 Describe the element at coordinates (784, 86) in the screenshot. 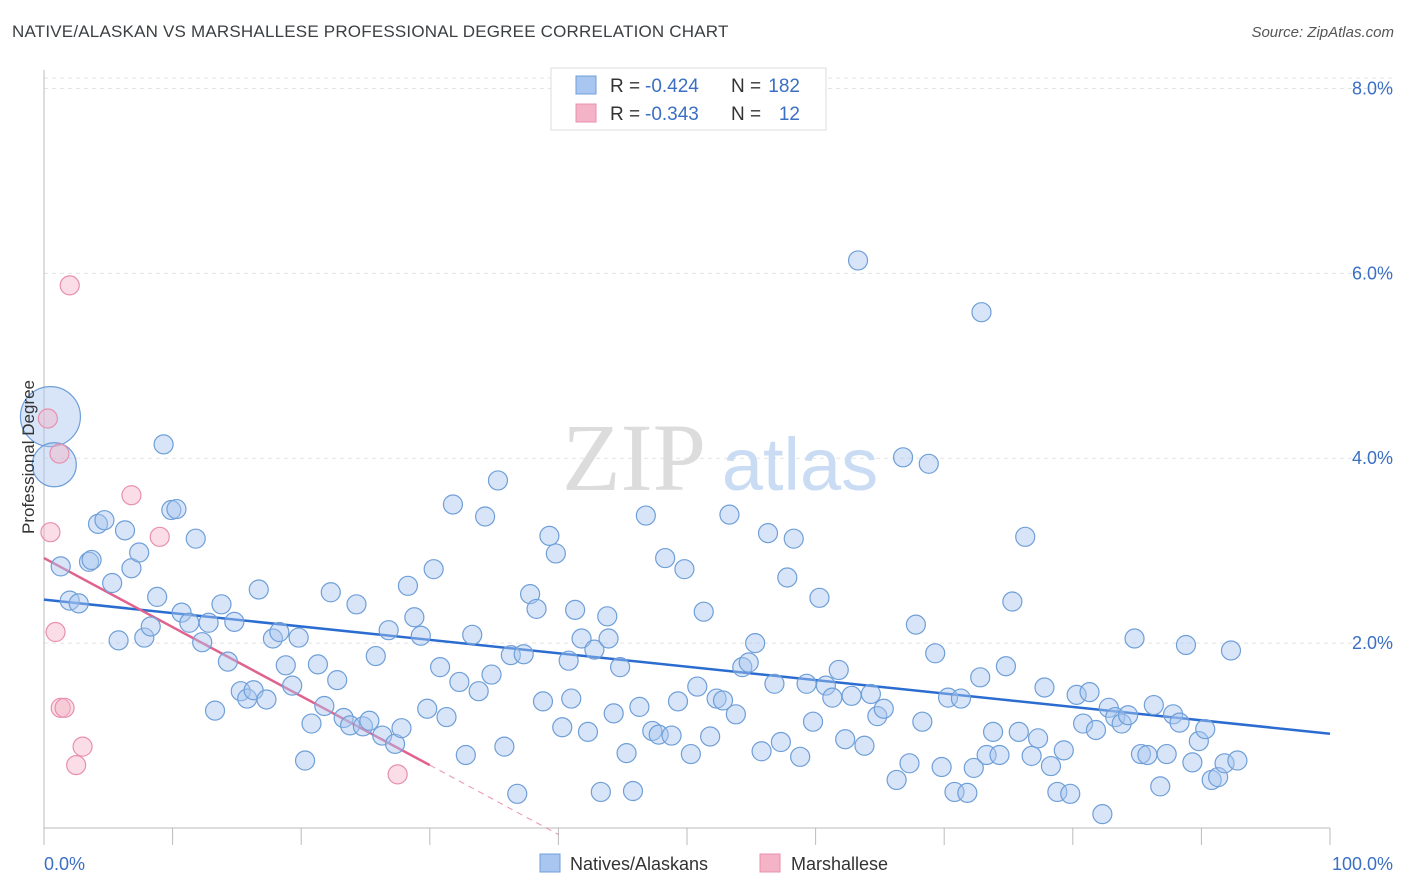

I see `legend-n-value-1: 182` at that location.